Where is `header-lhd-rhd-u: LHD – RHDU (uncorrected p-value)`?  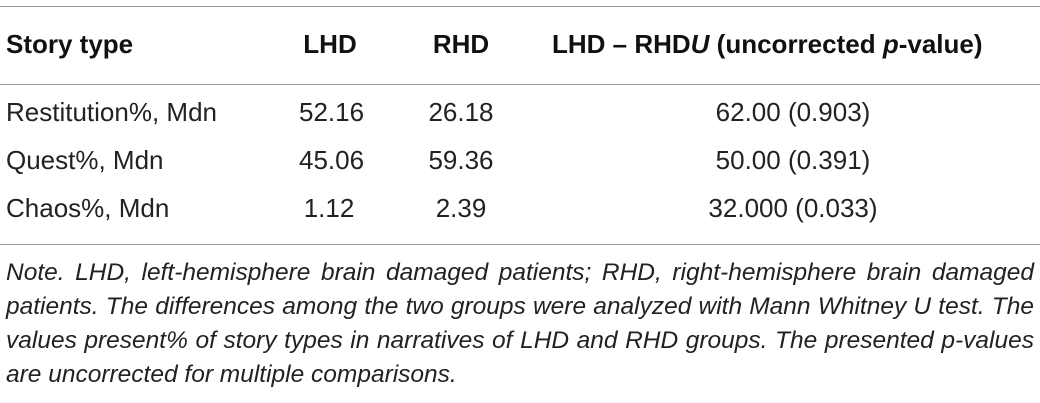 header-lhd-rhd-u: LHD – RHDU (uncorrected p-value) is located at coordinates (795, 44).